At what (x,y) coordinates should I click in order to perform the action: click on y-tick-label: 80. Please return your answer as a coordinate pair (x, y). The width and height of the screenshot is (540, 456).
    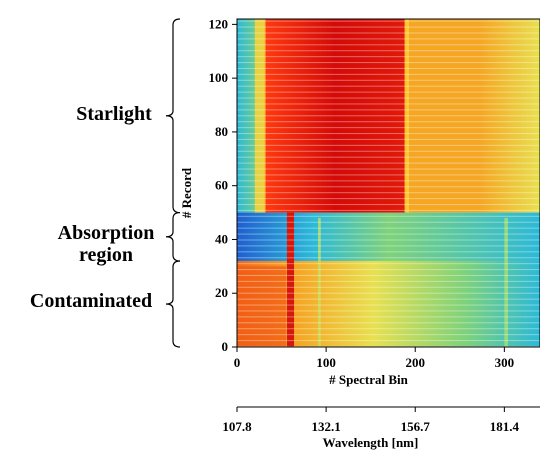
    Looking at the image, I should click on (221, 131).